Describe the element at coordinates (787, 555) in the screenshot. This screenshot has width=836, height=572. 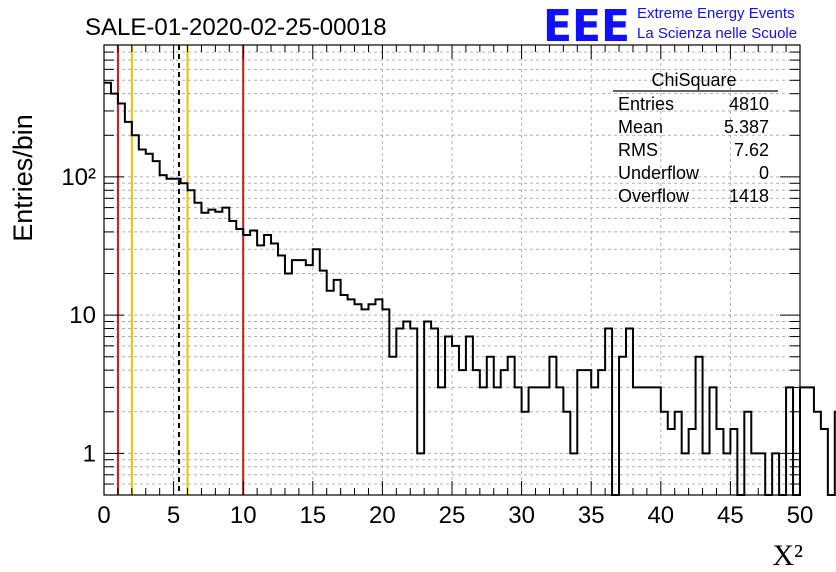
I see `x-axis-label: X²` at that location.